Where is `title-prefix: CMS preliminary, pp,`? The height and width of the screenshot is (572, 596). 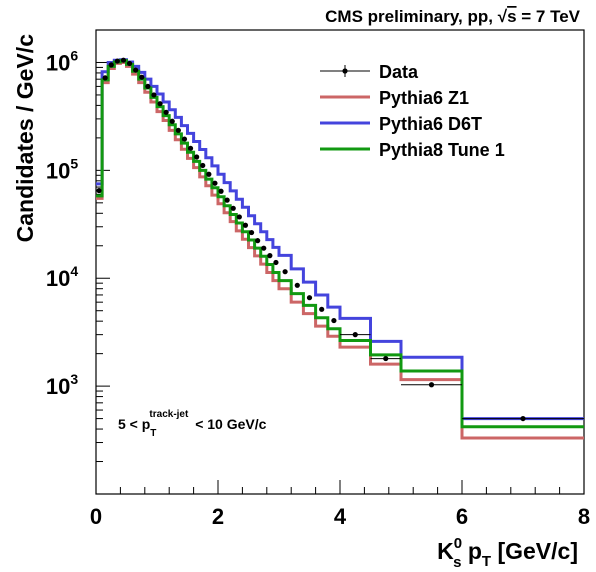
title-prefix: CMS preliminary, pp, is located at coordinates (411, 16).